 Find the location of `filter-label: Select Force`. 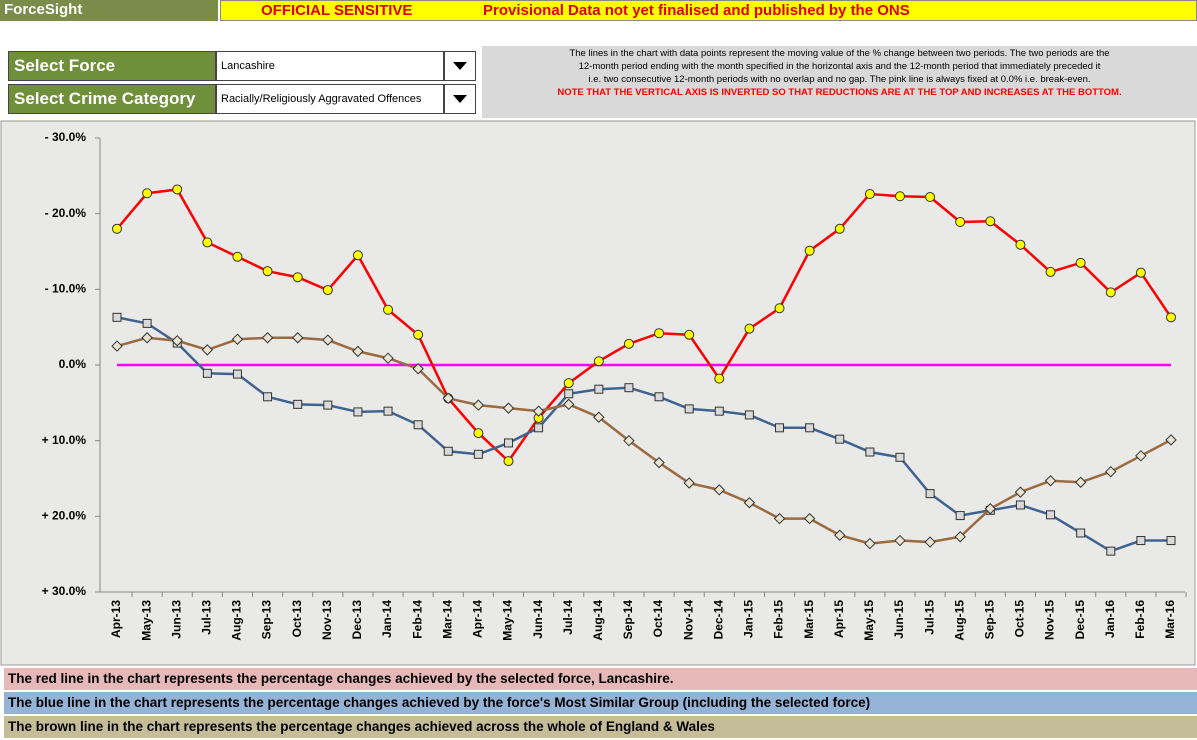

filter-label: Select Force is located at coordinates (112, 66).